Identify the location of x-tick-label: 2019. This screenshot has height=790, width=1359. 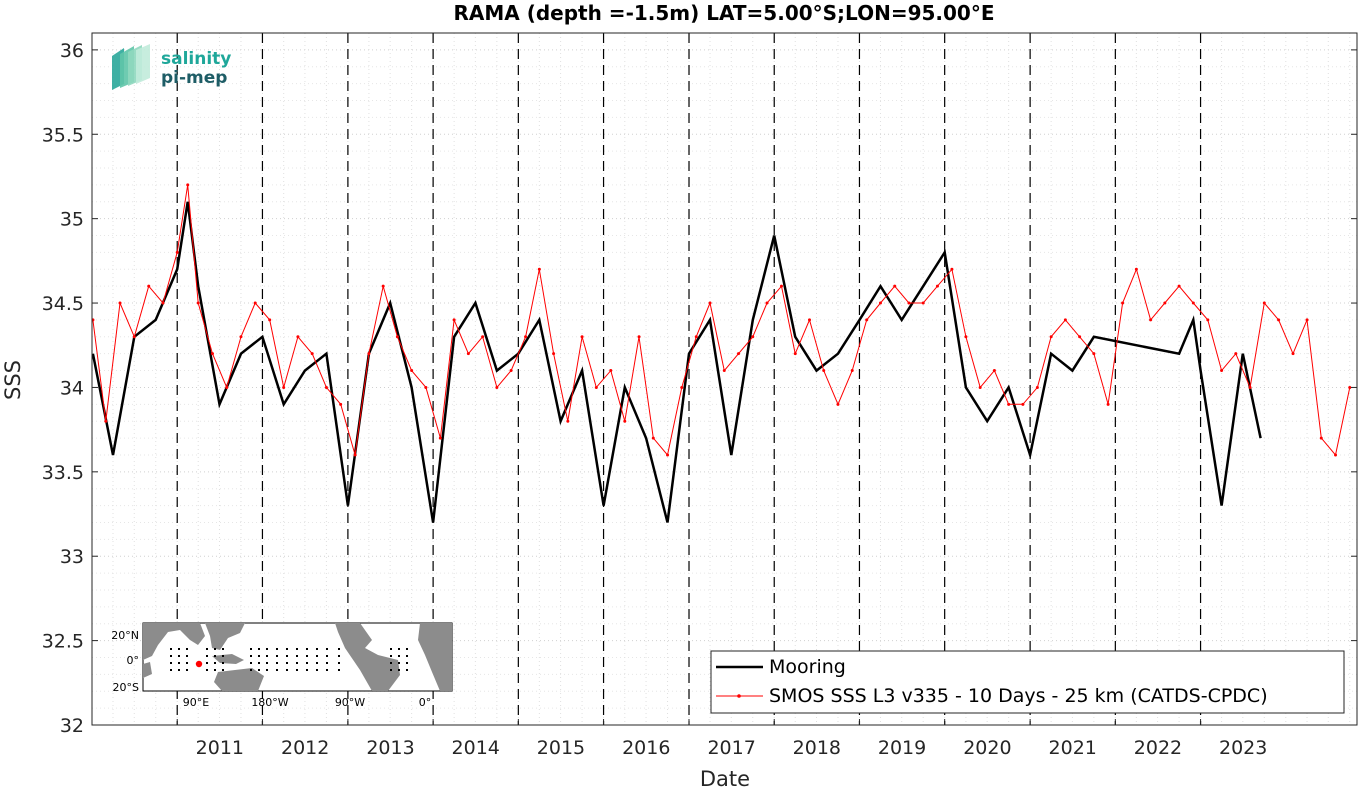
(902, 748).